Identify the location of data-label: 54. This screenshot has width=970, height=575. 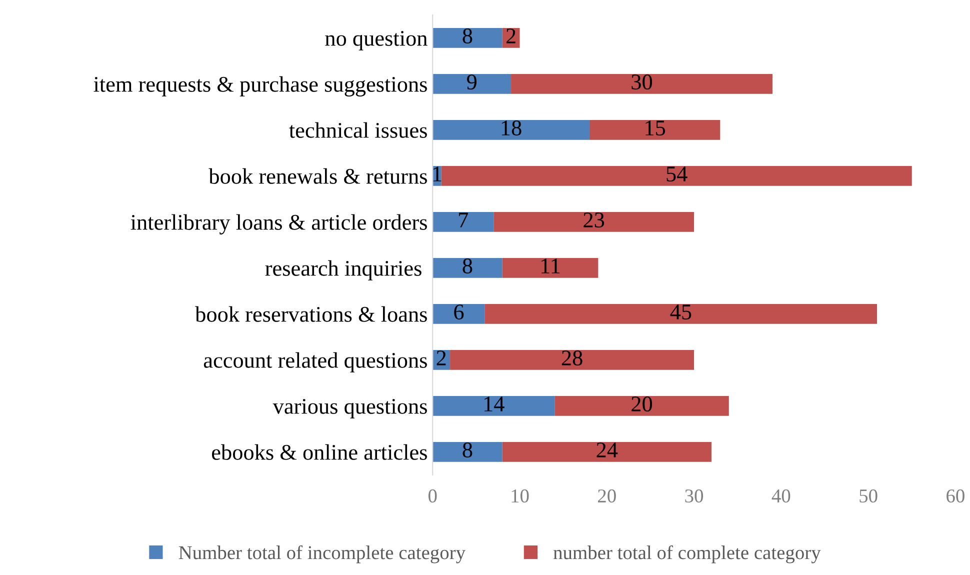
(677, 174).